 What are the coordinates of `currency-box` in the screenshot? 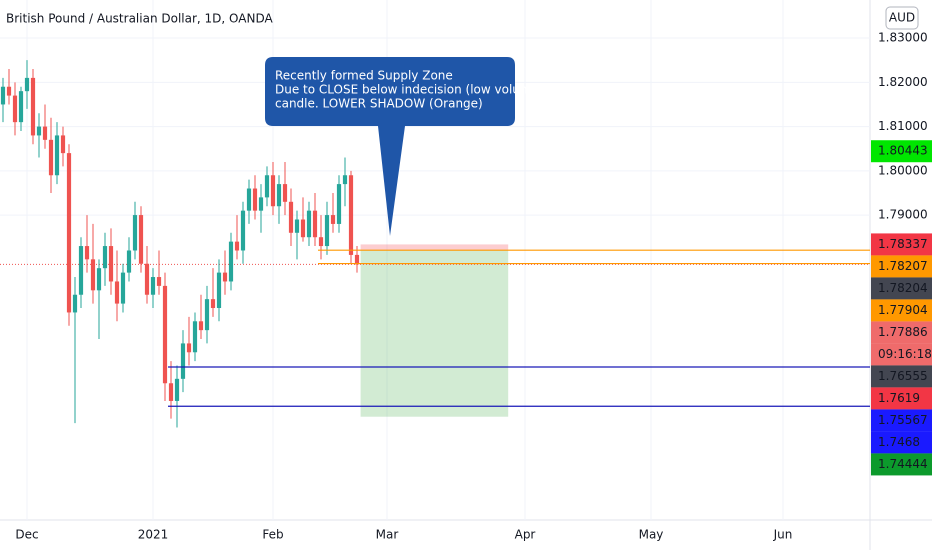 It's located at (902, 18).